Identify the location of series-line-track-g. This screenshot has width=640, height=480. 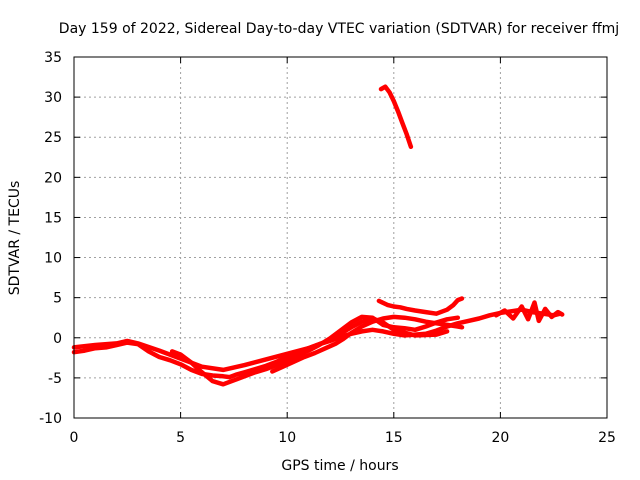
(529, 312).